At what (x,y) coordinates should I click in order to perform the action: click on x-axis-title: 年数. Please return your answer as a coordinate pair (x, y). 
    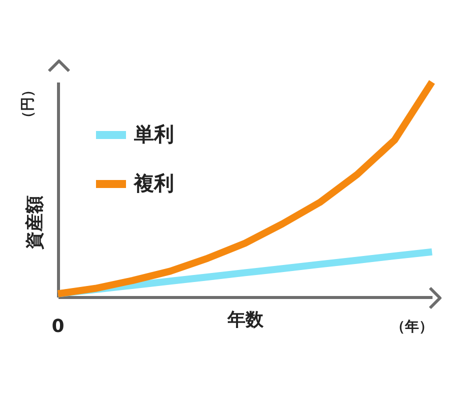
    Looking at the image, I should click on (245, 320).